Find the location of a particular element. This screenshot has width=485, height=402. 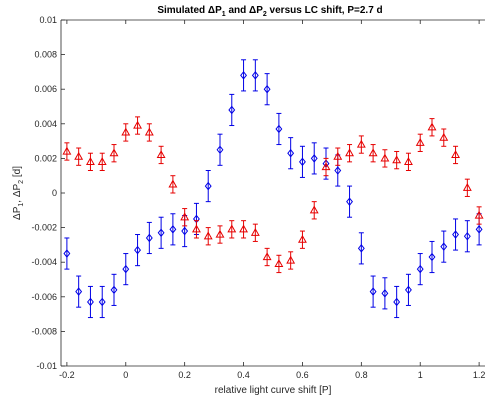

x-tick-label: 0.6 is located at coordinates (302, 375).